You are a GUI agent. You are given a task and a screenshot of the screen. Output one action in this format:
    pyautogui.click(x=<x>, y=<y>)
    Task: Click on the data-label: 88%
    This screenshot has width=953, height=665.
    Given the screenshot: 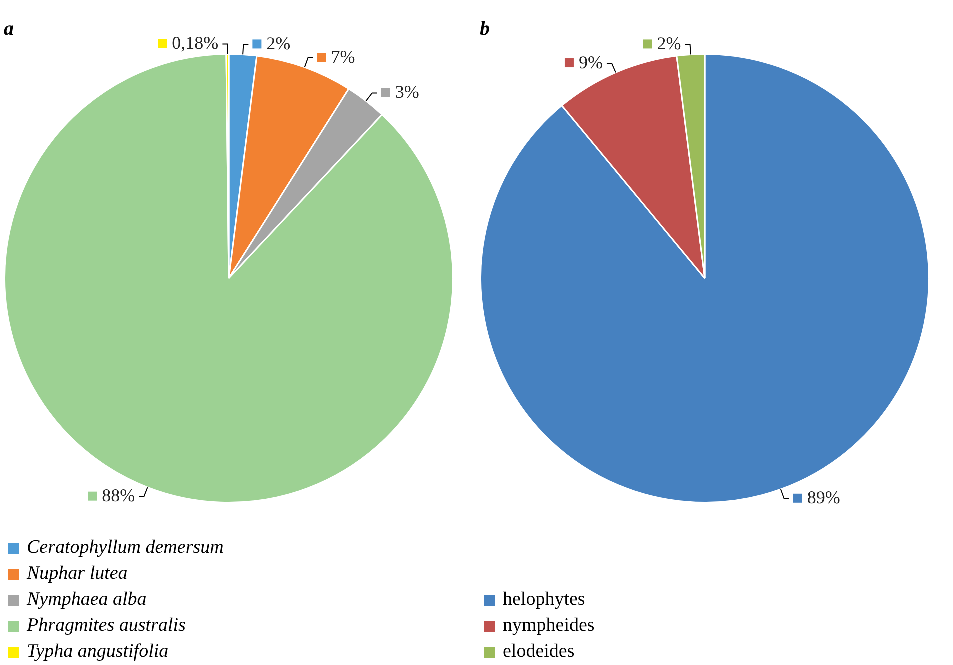 What is the action you would take?
    pyautogui.click(x=119, y=496)
    